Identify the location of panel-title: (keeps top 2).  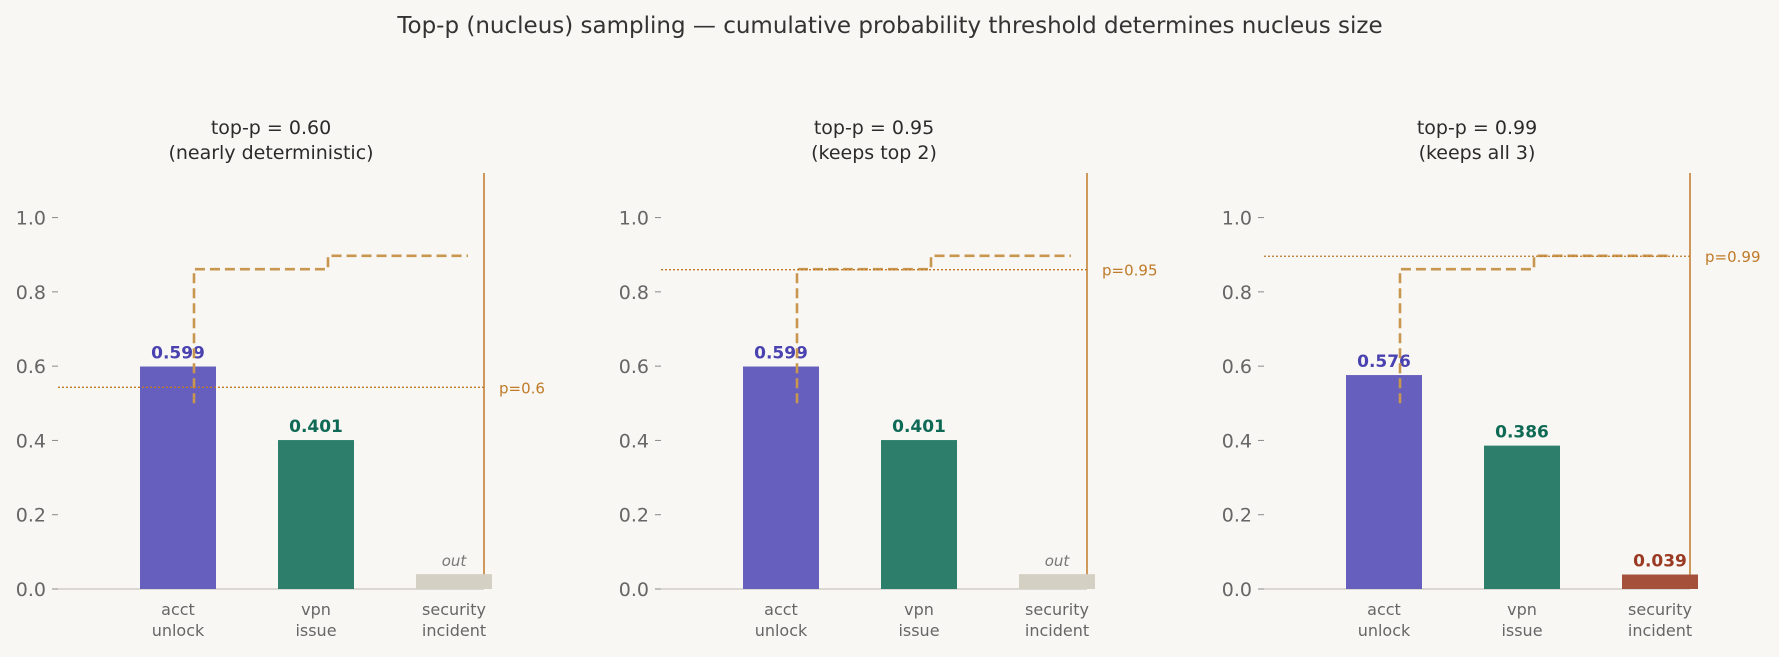
(874, 153).